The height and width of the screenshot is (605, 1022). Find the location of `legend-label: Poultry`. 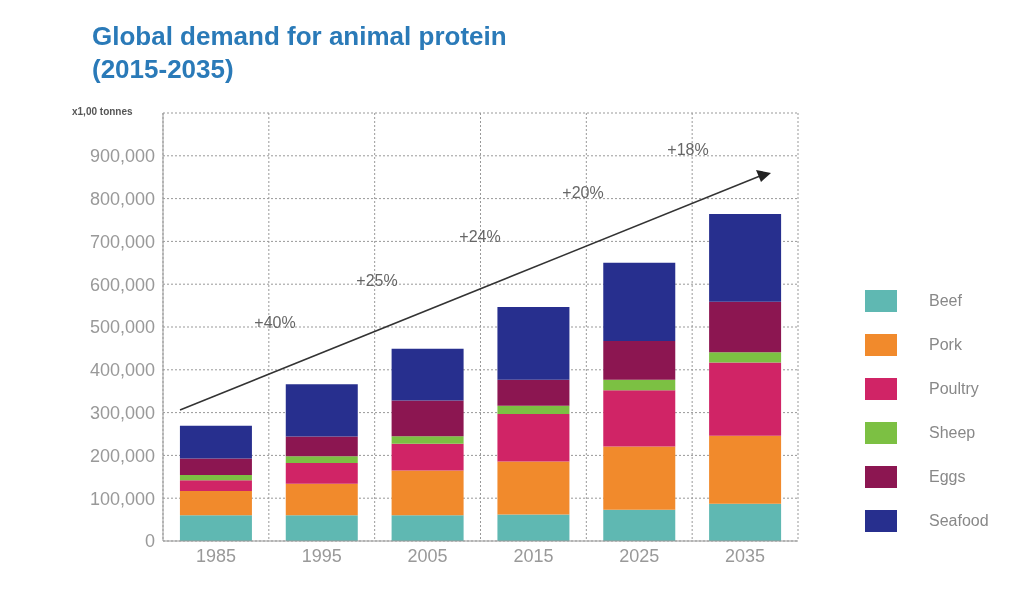

legend-label: Poultry is located at coordinates (954, 389).